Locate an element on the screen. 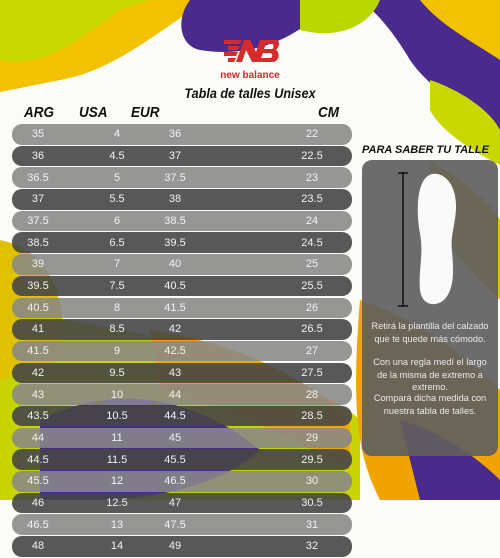  cm-cell: 26.5 is located at coordinates (312, 329).